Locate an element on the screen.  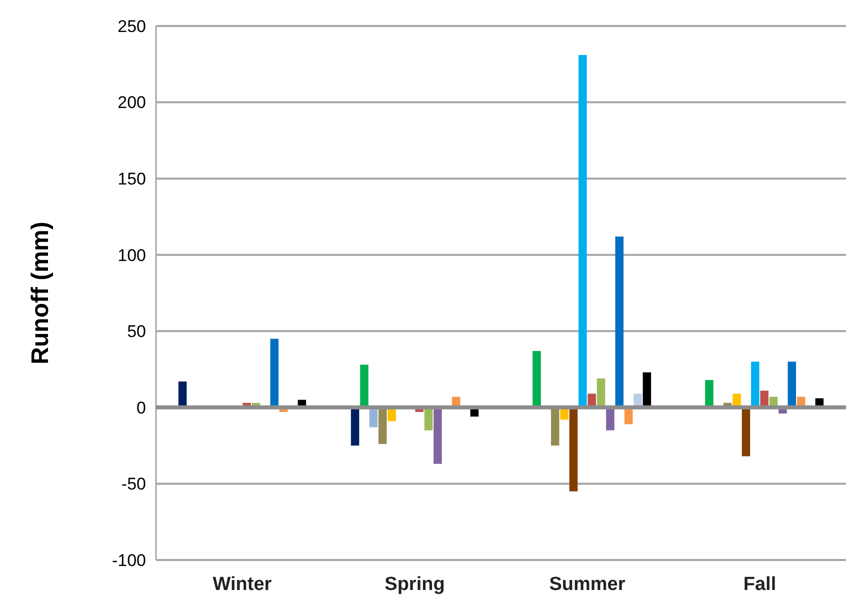
y-tick-label: 200 is located at coordinates (132, 102).